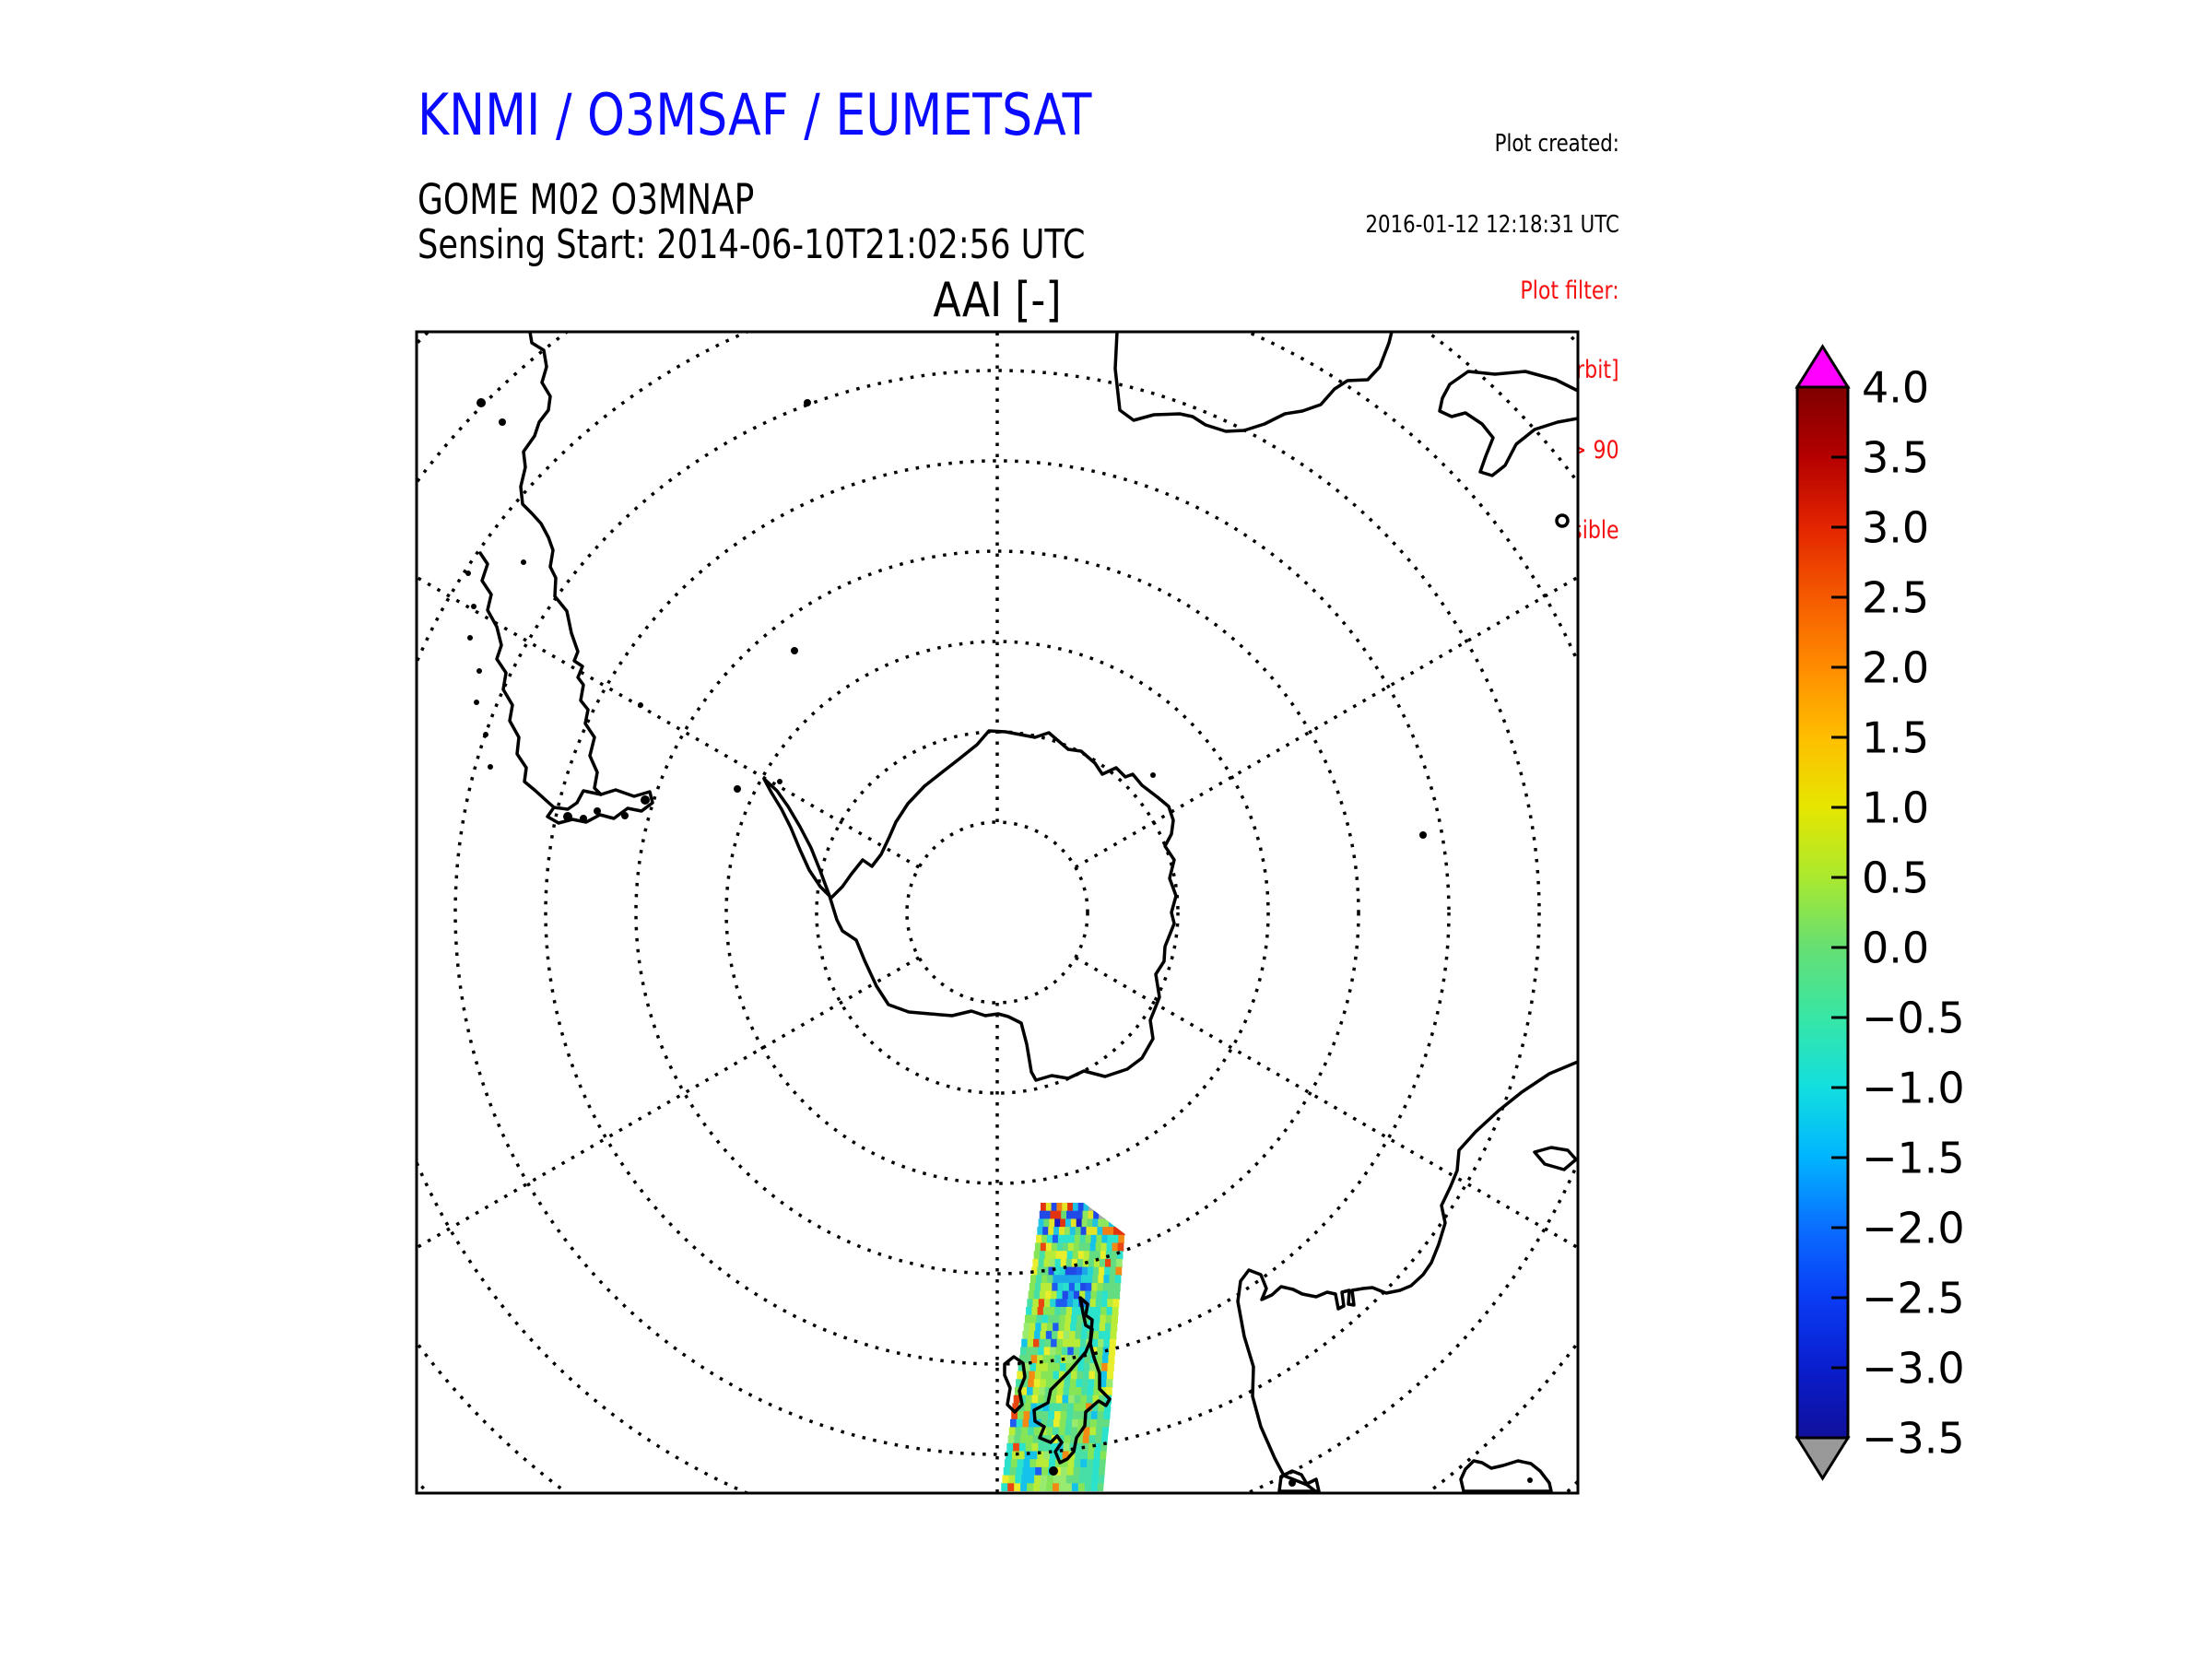  I want to click on map-title: AAI [-], so click(997, 300).